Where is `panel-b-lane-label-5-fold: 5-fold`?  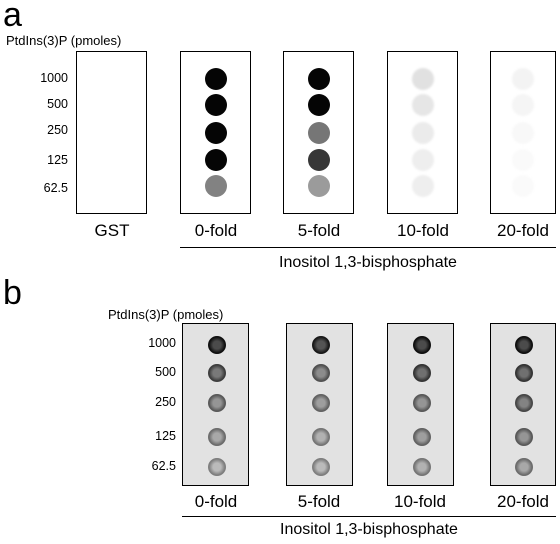 panel-b-lane-label-5-fold: 5-fold is located at coordinates (319, 501).